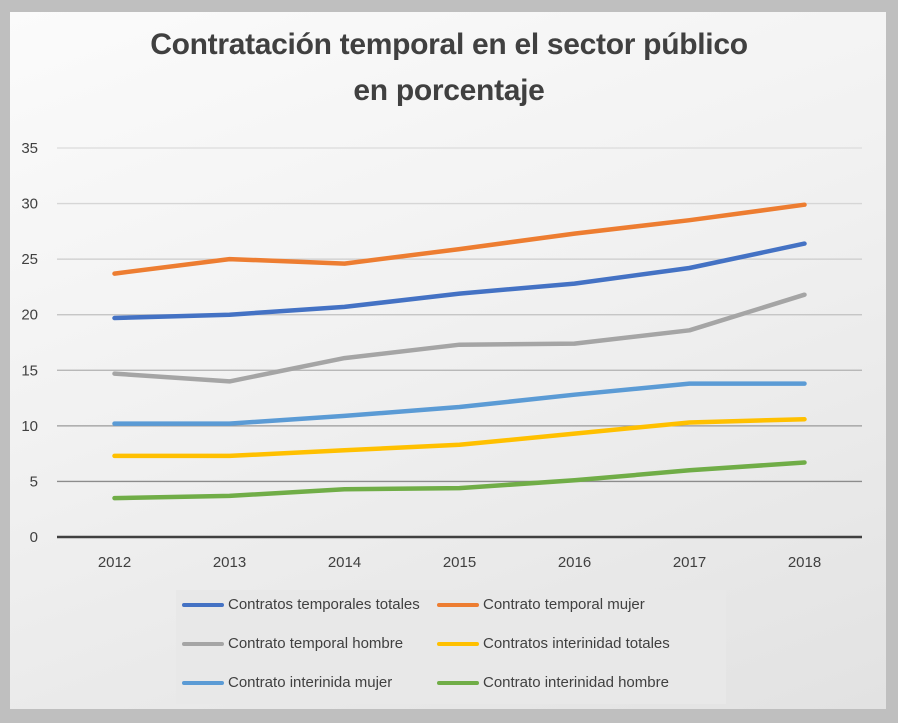  I want to click on x-tick-label: 2012, so click(114, 562).